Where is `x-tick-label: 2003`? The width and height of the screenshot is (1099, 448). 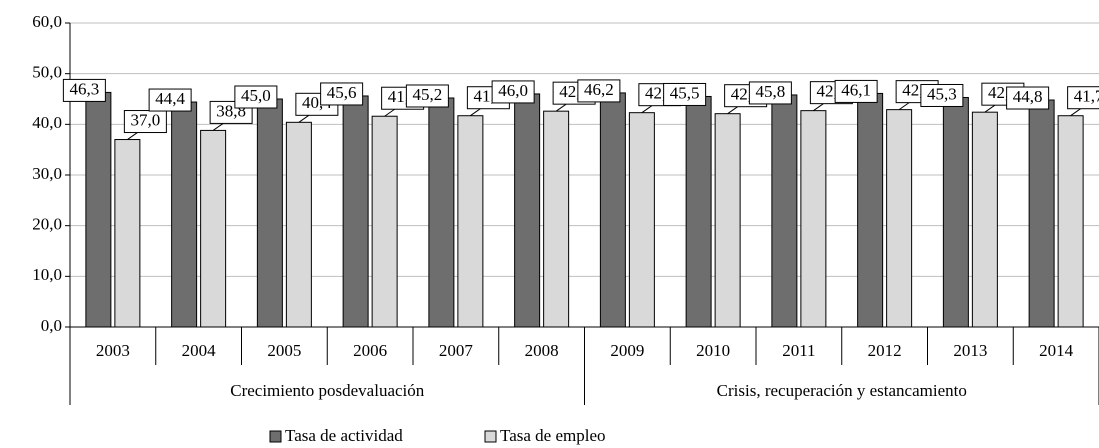
x-tick-label: 2003 is located at coordinates (113, 350).